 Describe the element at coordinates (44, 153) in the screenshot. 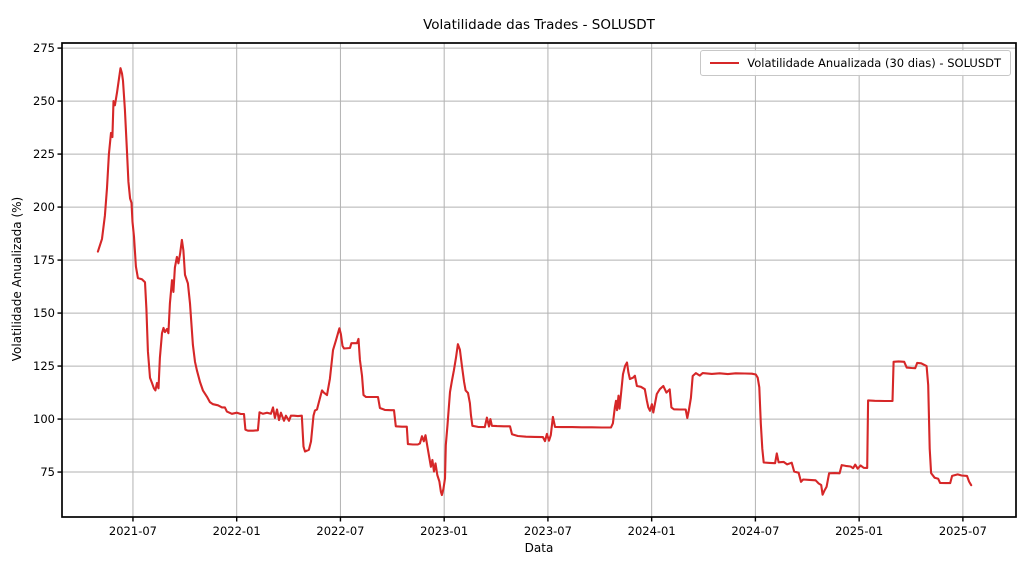

I see `y-tick-label: 225` at that location.